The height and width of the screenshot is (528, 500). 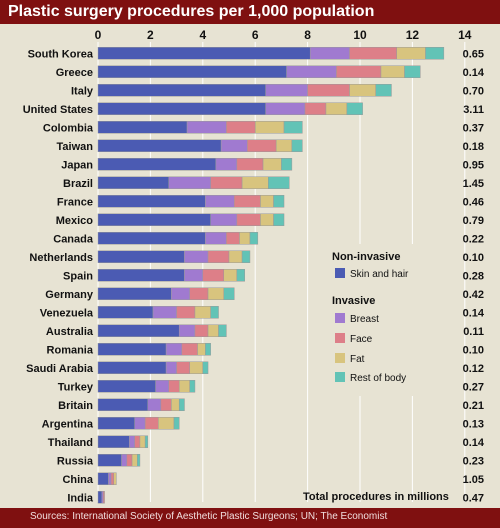 What do you see at coordinates (340, 338) in the screenshot?
I see `legend-swatch-face` at bounding box center [340, 338].